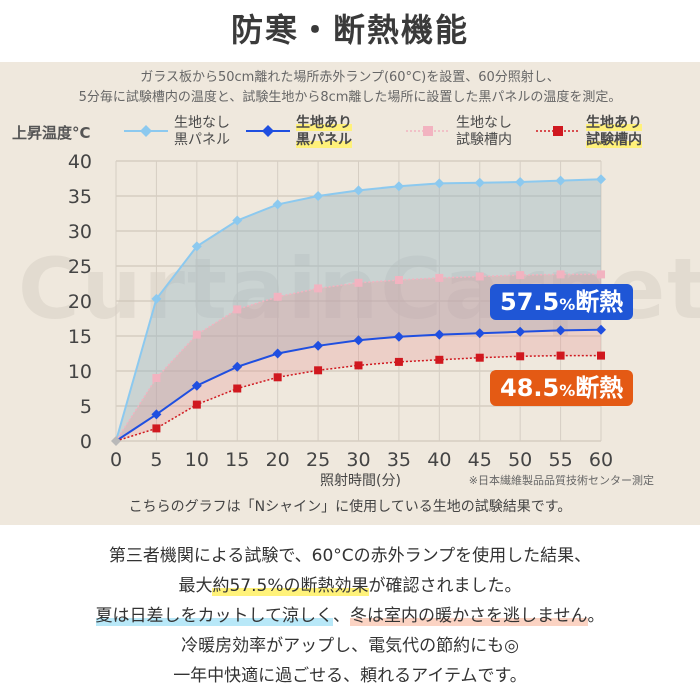  I want to click on measurement-note: ※日本繊維製品品質技術センター測定, so click(561, 480).